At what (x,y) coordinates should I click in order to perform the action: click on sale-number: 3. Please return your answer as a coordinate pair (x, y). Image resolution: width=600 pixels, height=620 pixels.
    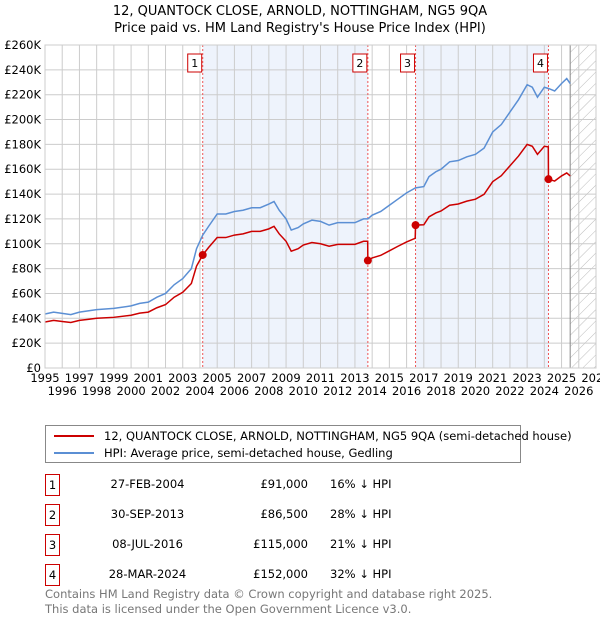
    Looking at the image, I should click on (52, 545).